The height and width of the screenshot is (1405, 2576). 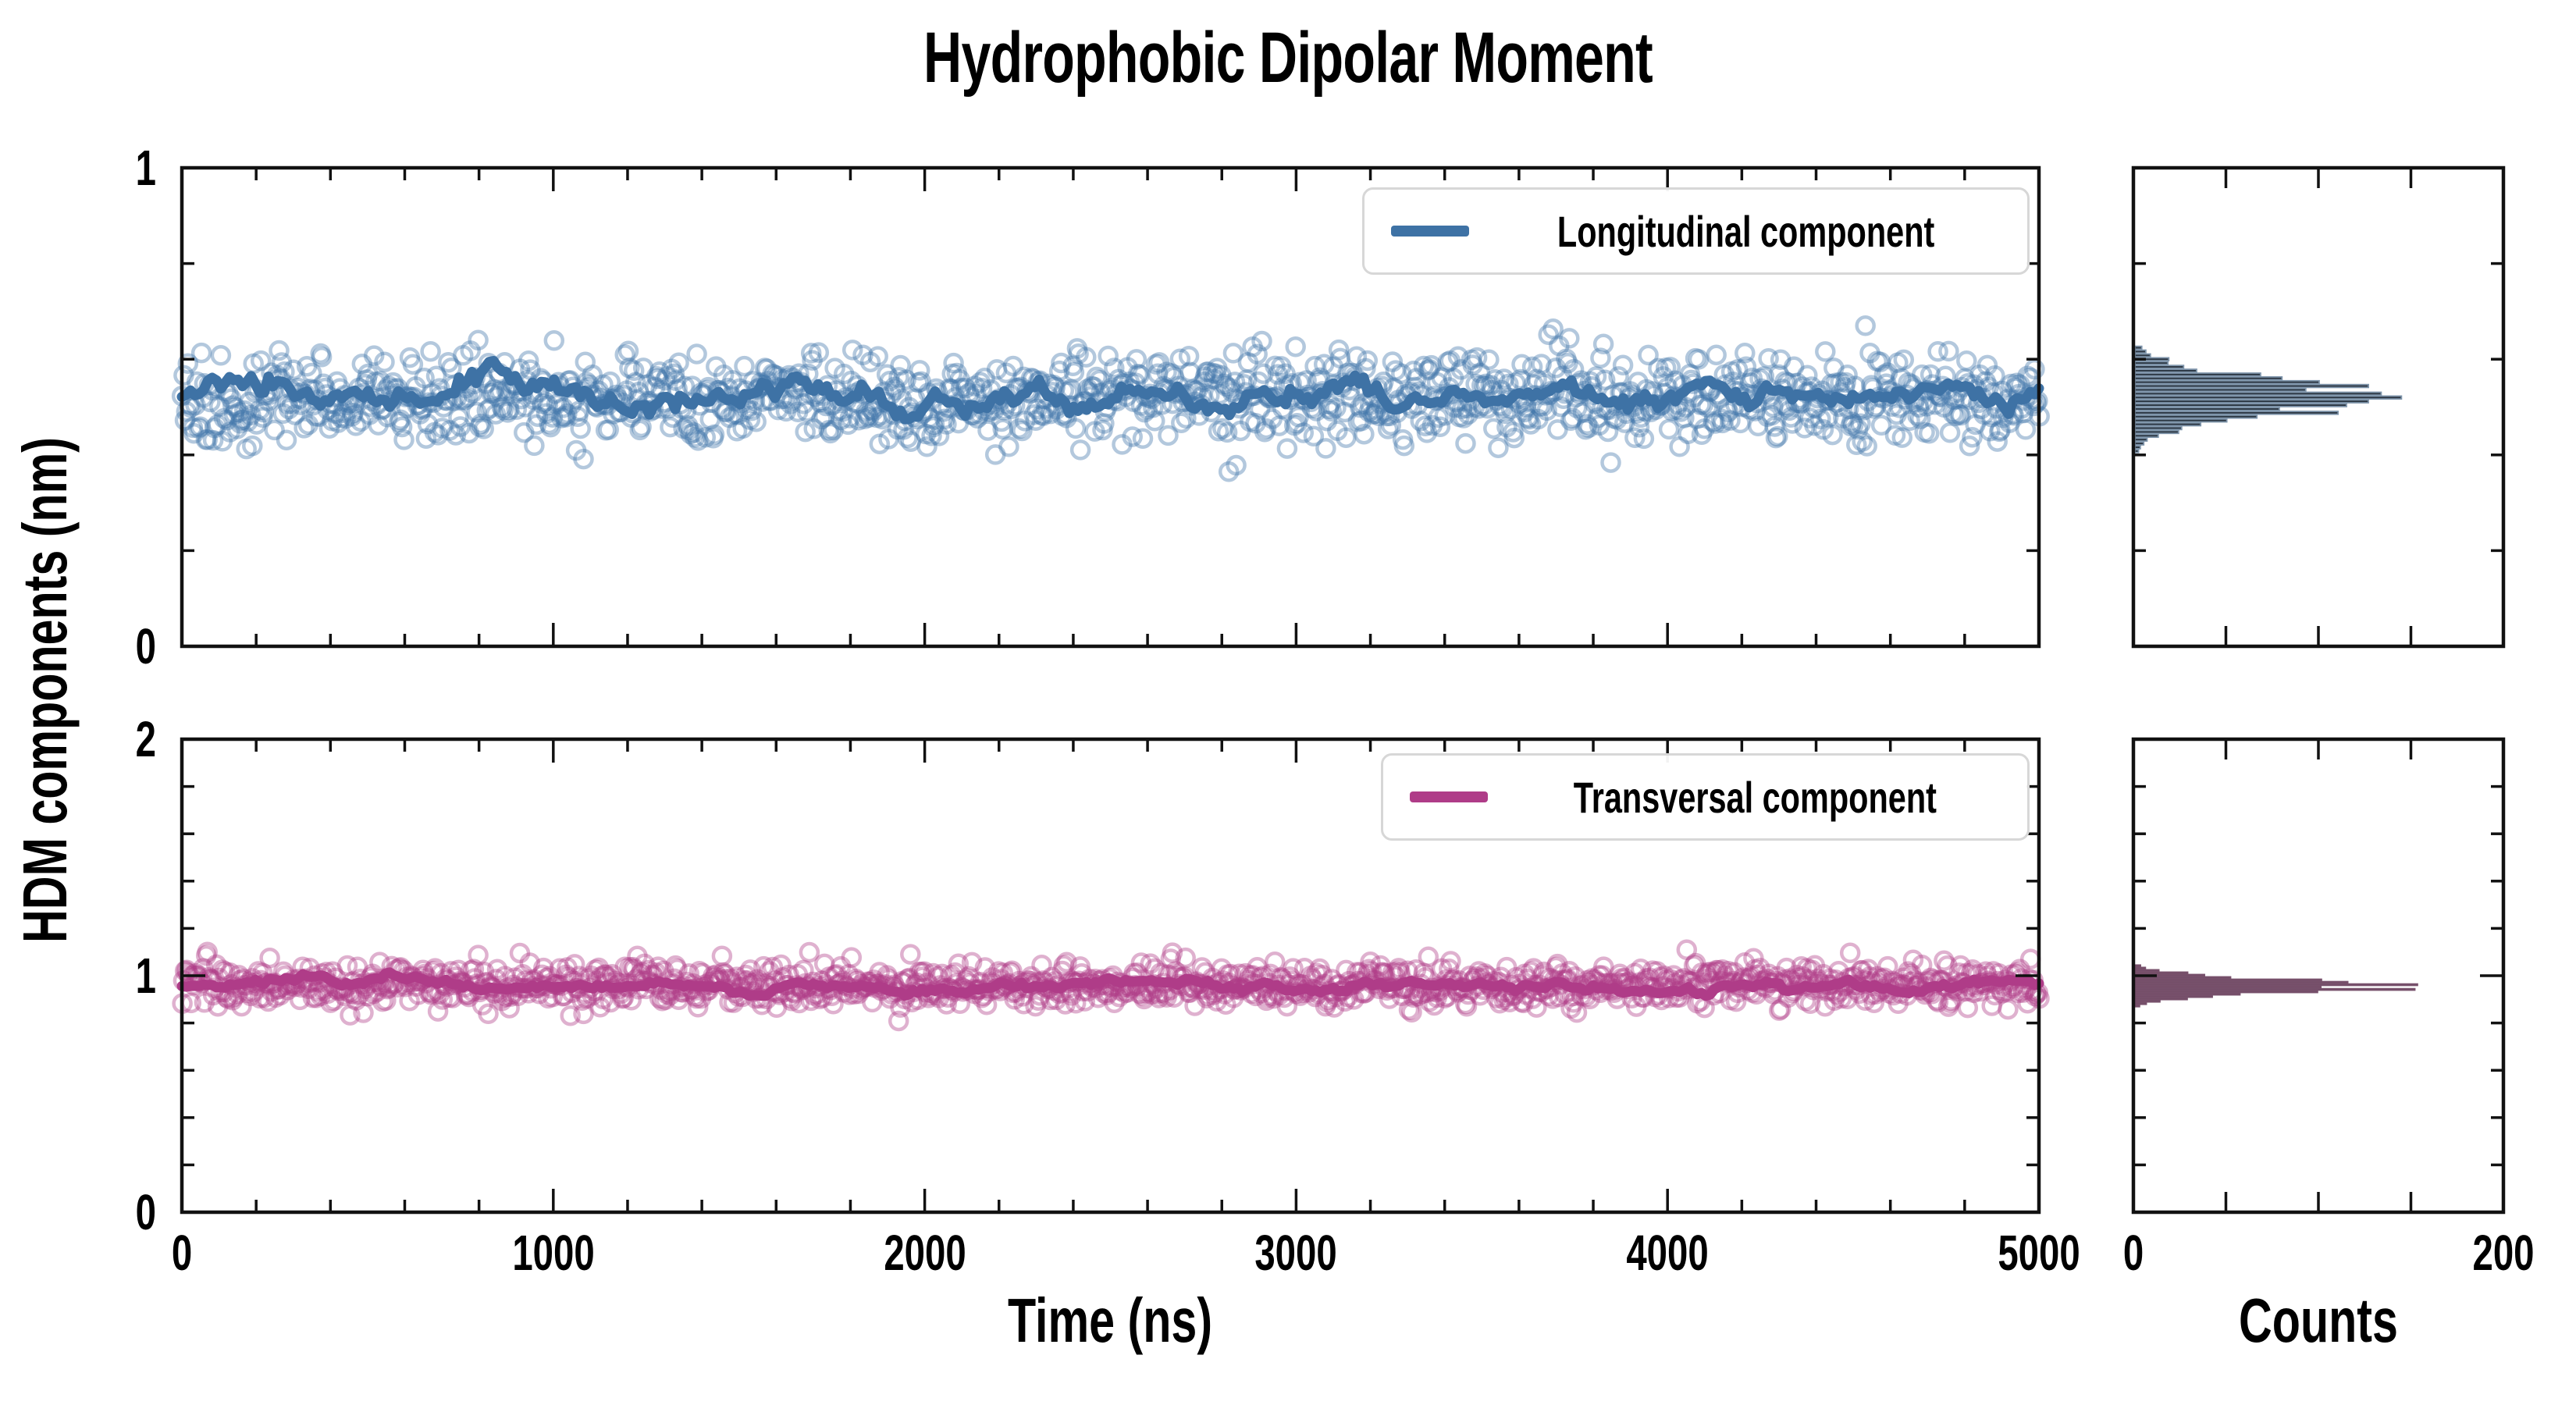 I want to click on counts-tick-label: 200, so click(x=2503, y=1253).